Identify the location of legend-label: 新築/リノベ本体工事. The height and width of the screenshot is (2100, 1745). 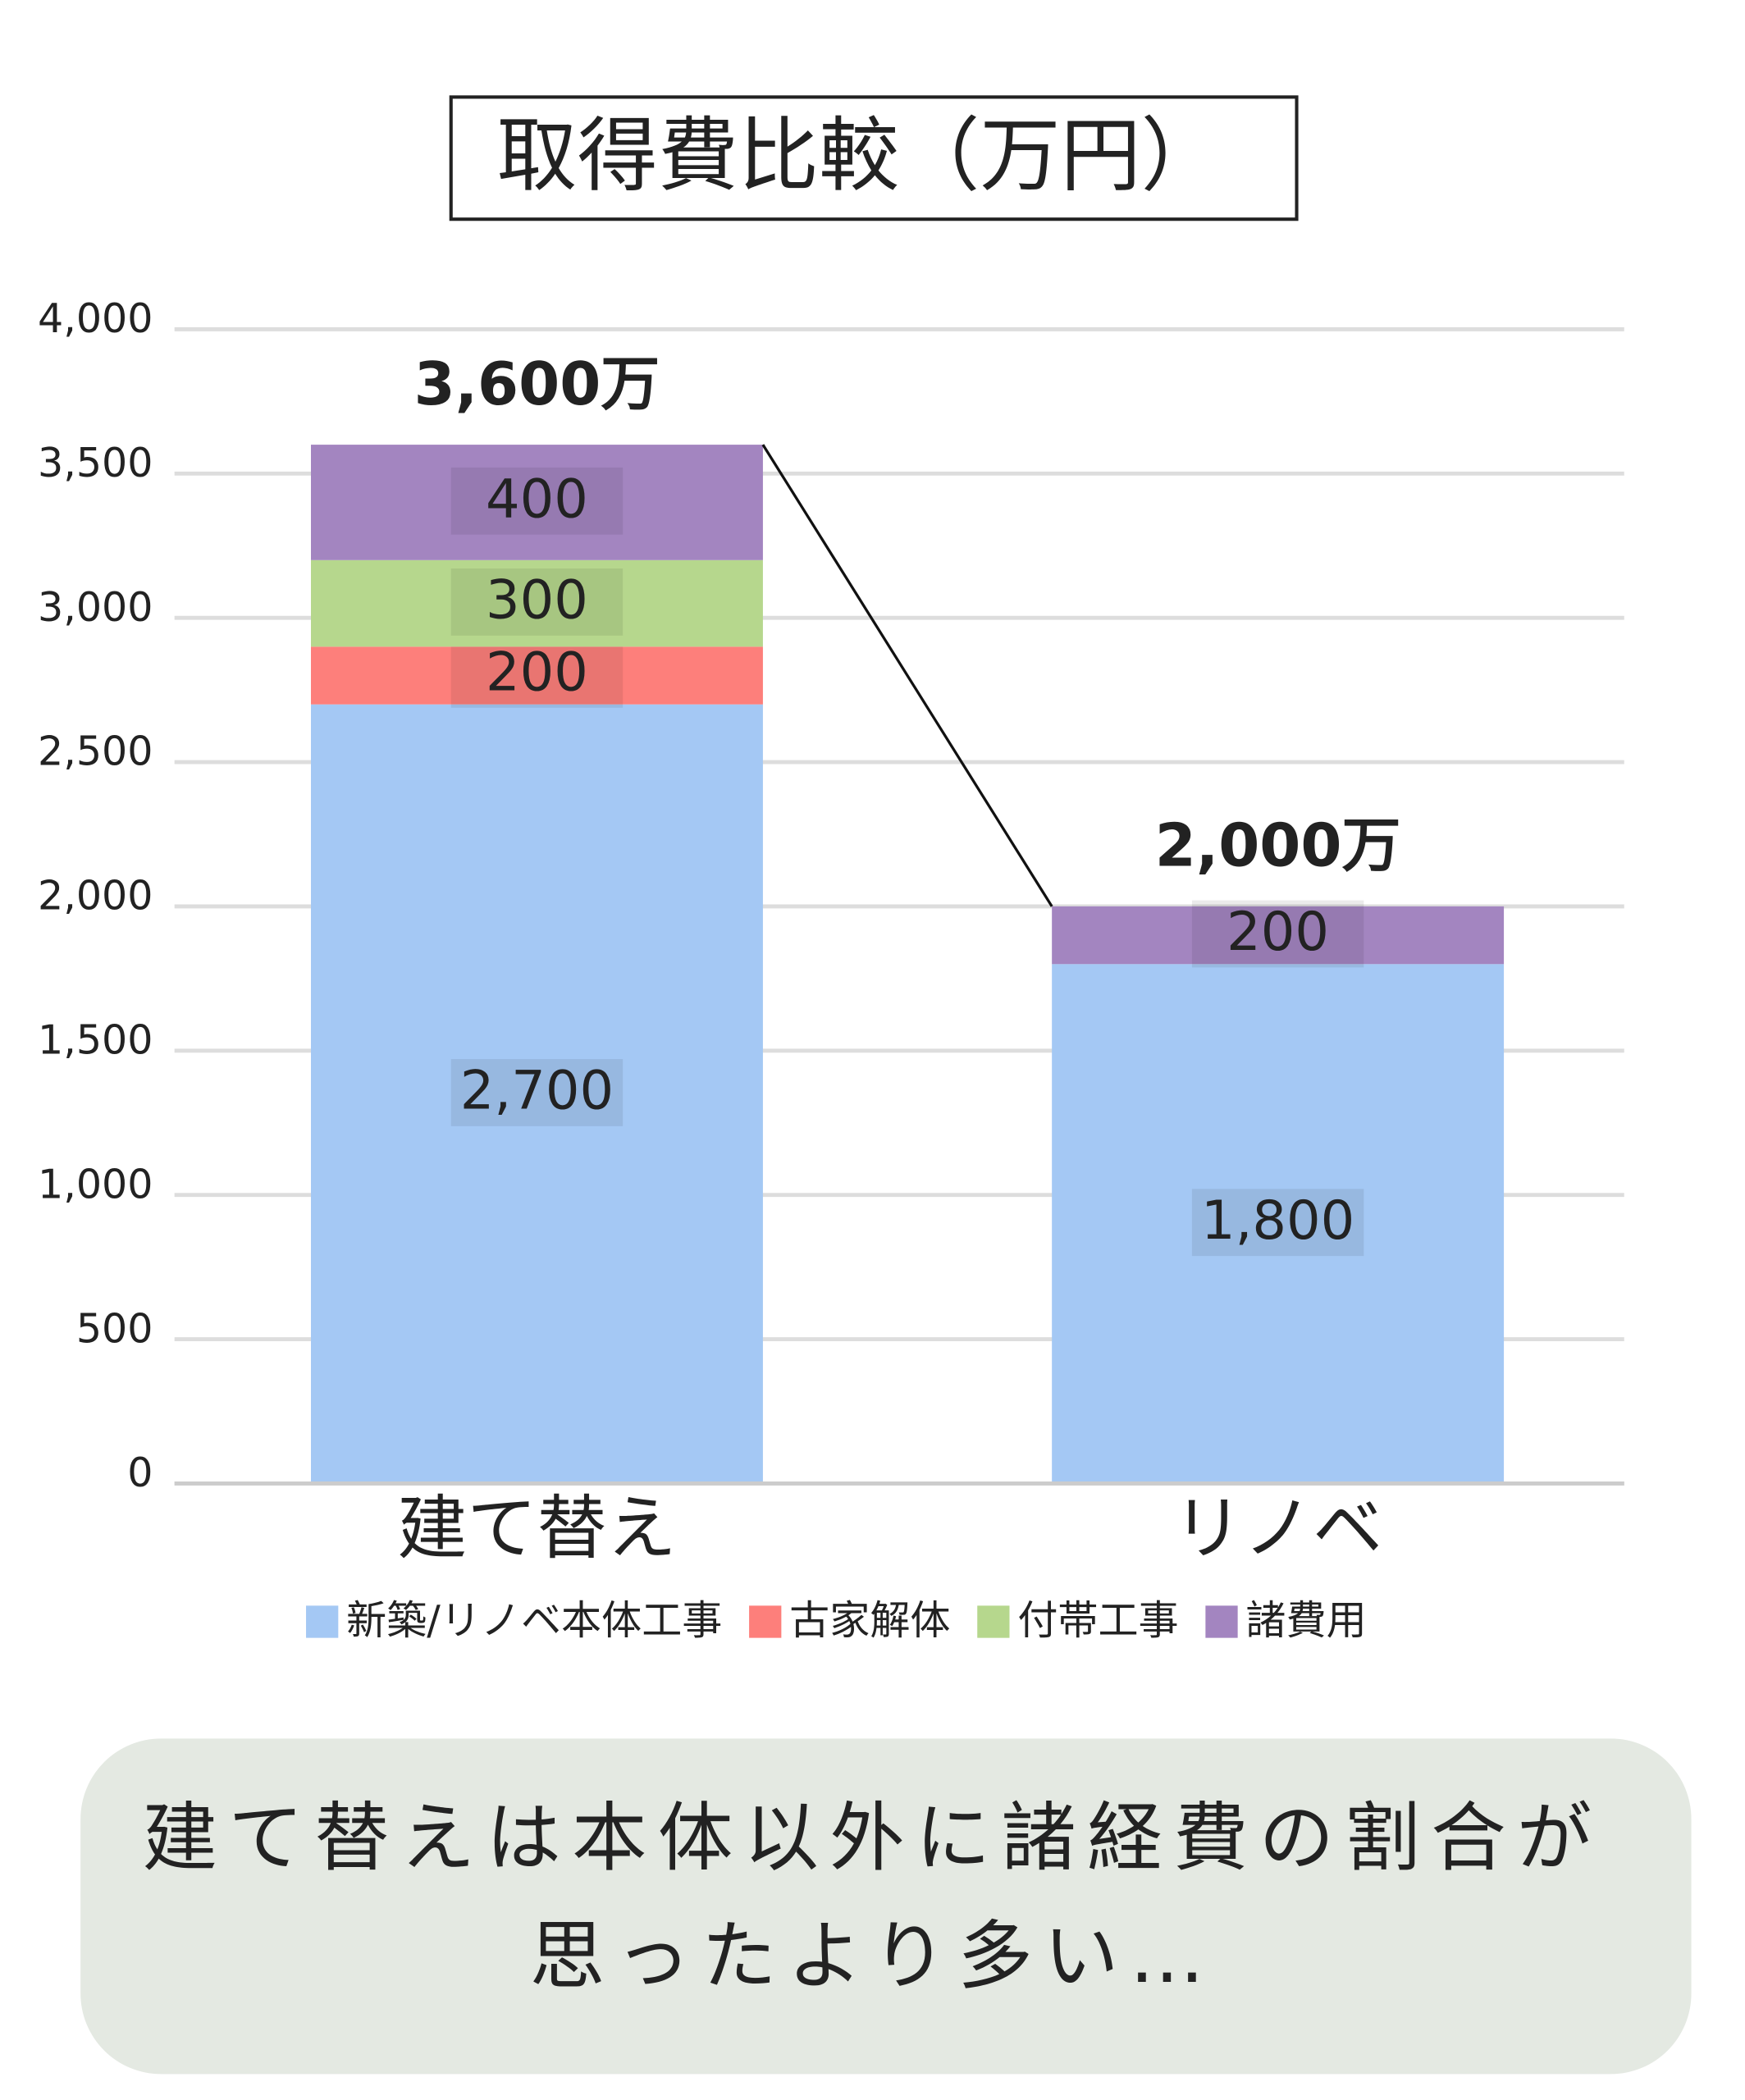
(534, 1620).